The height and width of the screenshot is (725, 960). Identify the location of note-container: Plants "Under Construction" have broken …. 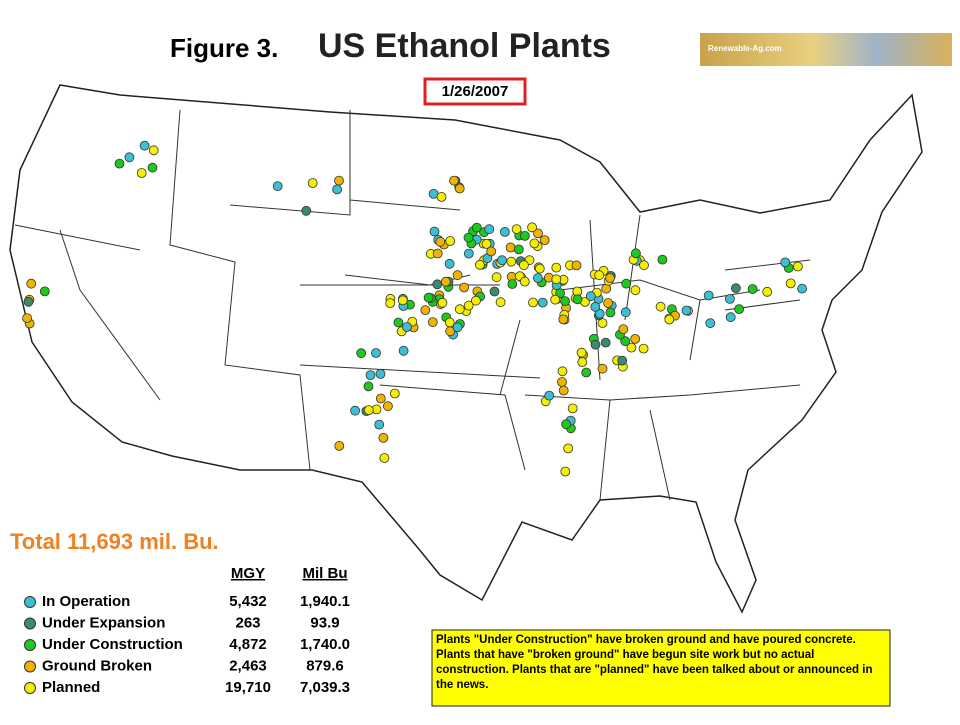
(654, 662).